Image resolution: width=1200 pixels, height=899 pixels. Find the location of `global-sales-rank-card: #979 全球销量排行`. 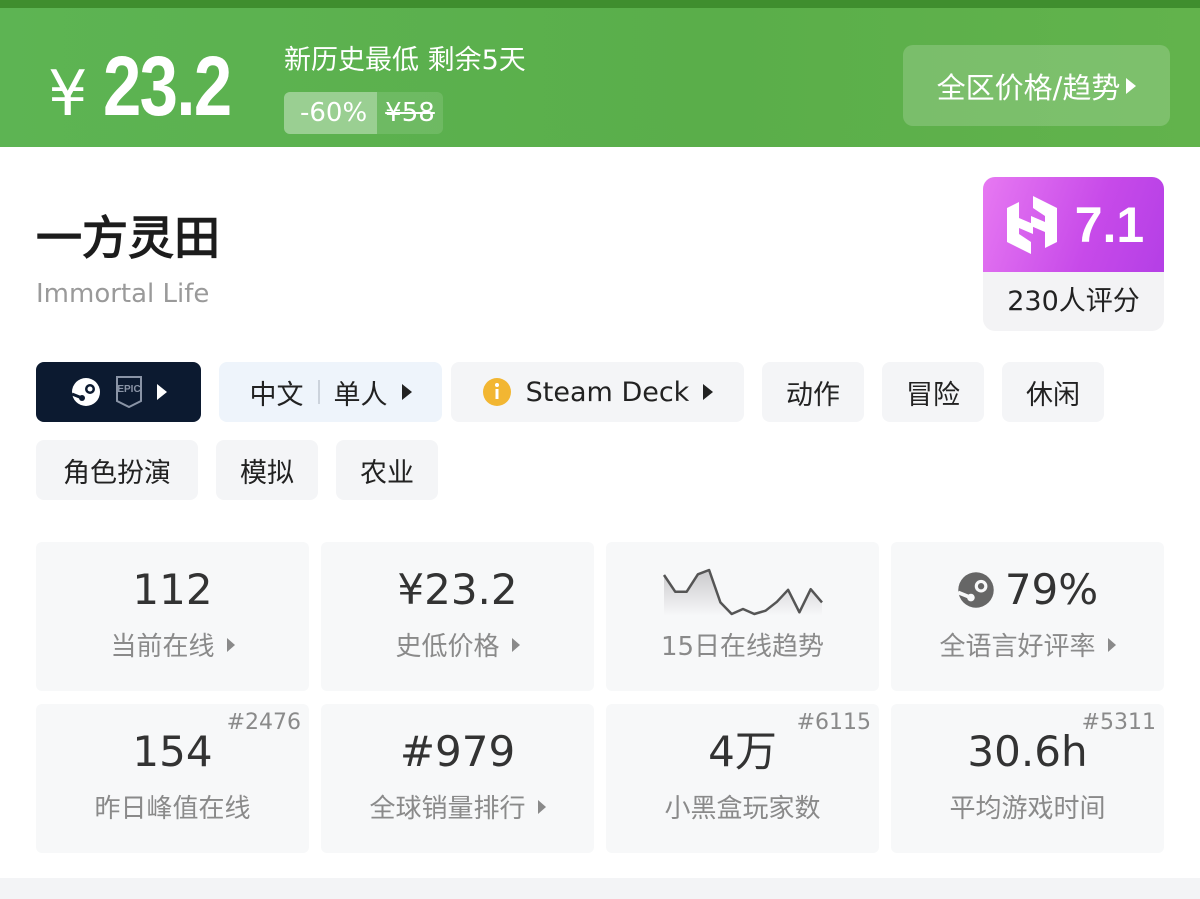

global-sales-rank-card: #979 全球销量排行 is located at coordinates (457, 778).